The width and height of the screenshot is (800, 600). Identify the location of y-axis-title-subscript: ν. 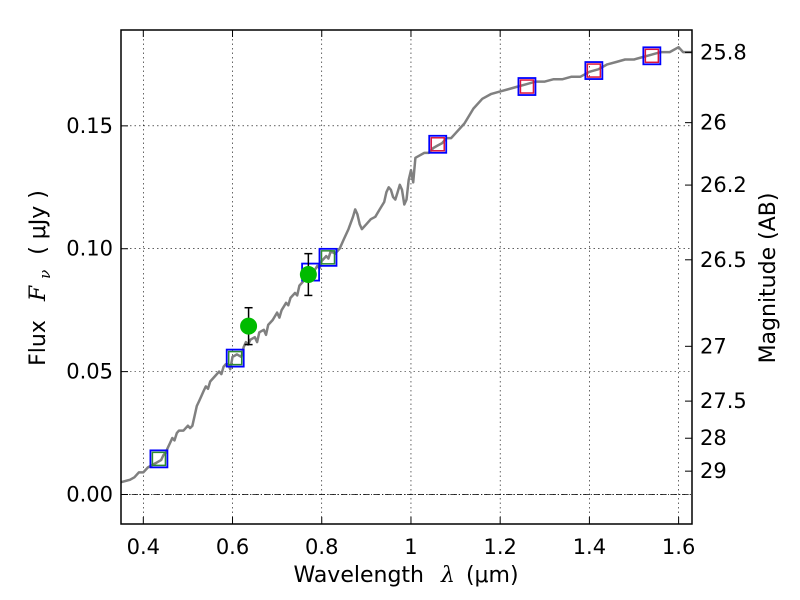
(45, 274).